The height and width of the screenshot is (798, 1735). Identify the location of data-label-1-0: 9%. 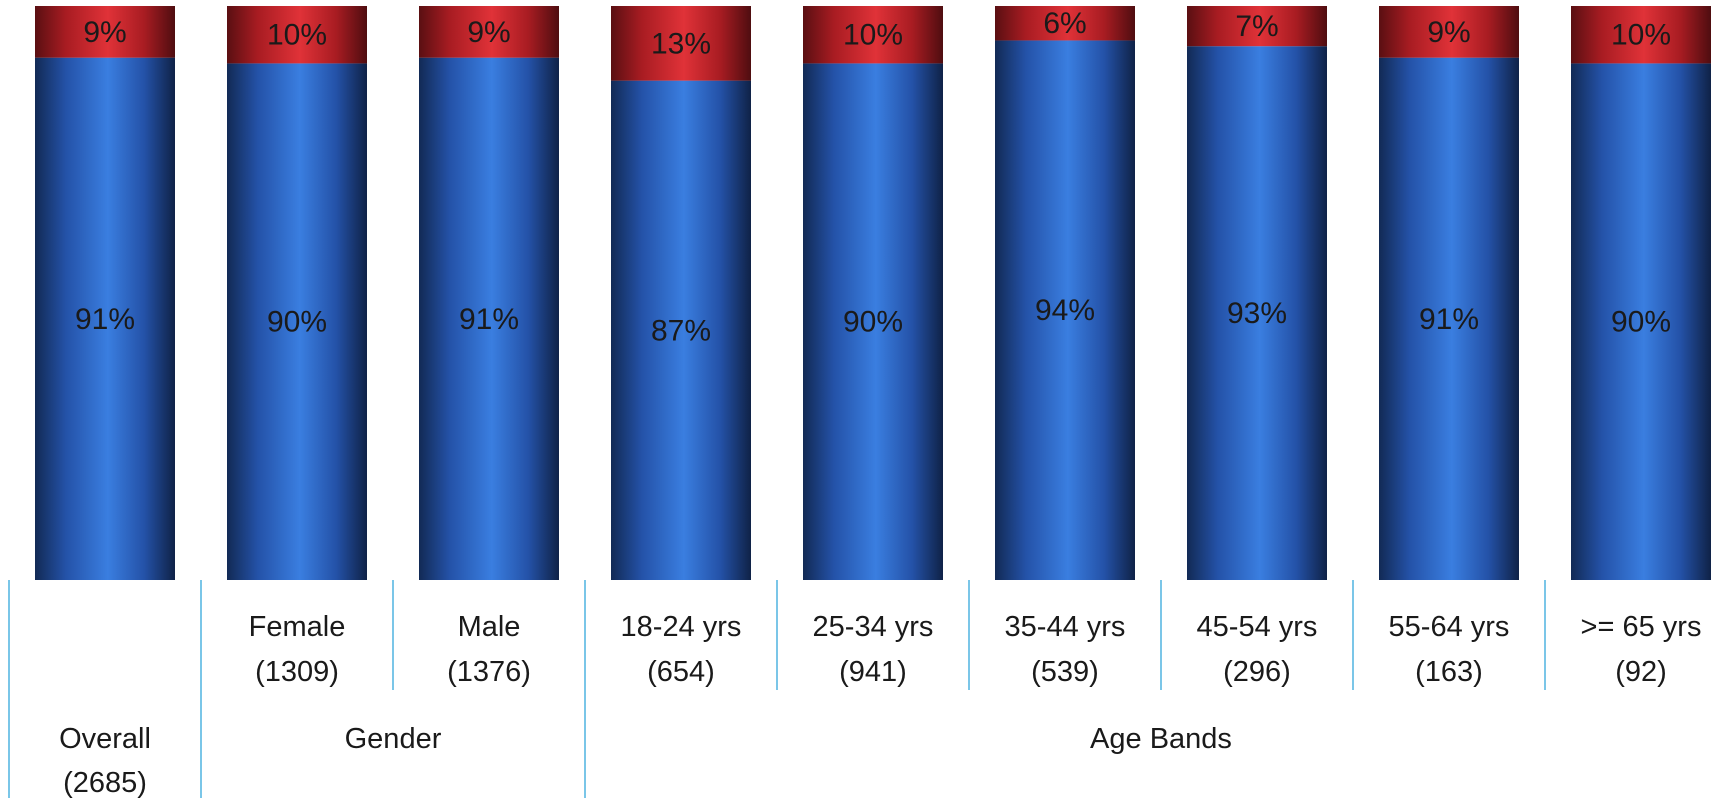
(104, 32).